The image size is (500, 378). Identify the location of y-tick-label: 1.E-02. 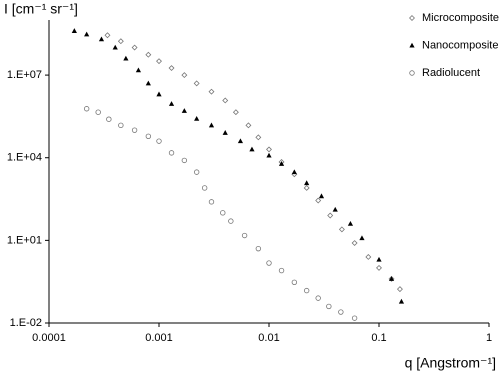
(26, 323).